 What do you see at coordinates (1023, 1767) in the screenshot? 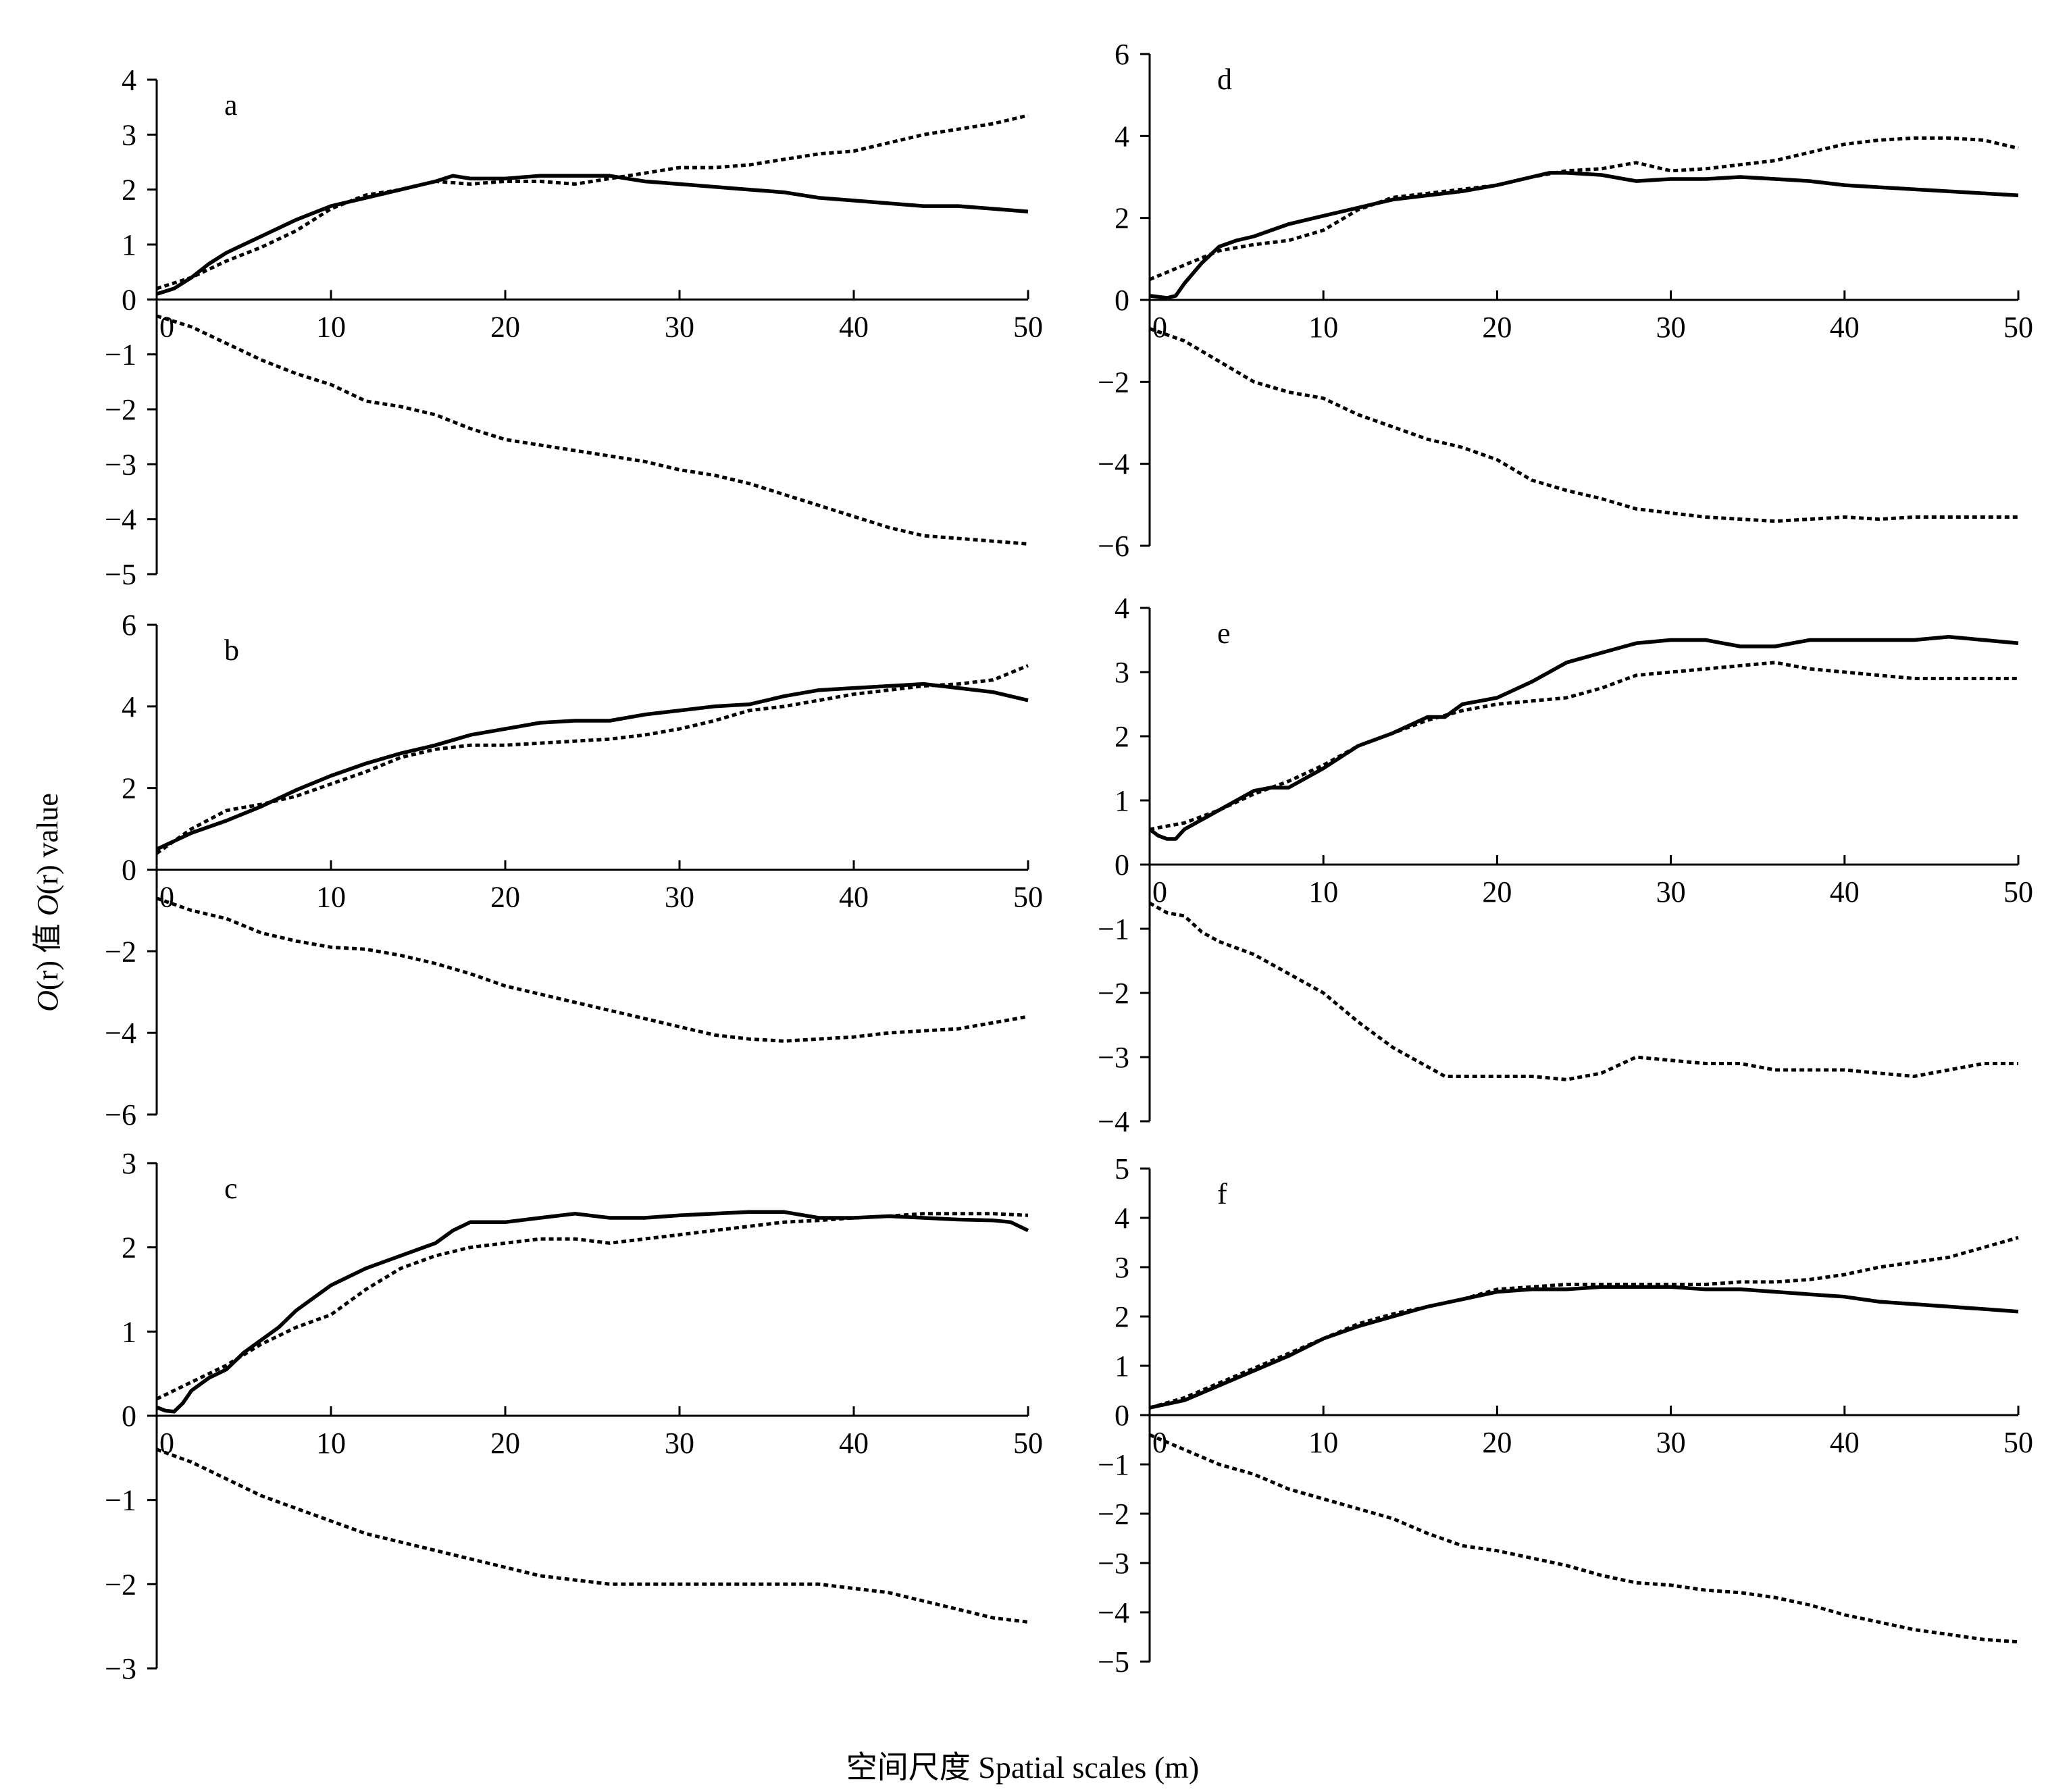
I see `x-axis-label: 空间尺度 Spatial scales (m)` at bounding box center [1023, 1767].